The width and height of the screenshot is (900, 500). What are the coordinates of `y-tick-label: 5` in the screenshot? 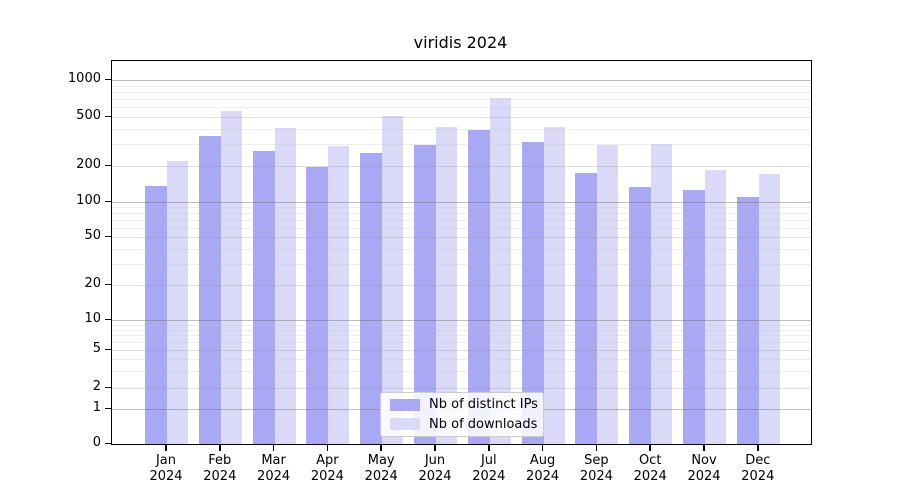 It's located at (96, 348).